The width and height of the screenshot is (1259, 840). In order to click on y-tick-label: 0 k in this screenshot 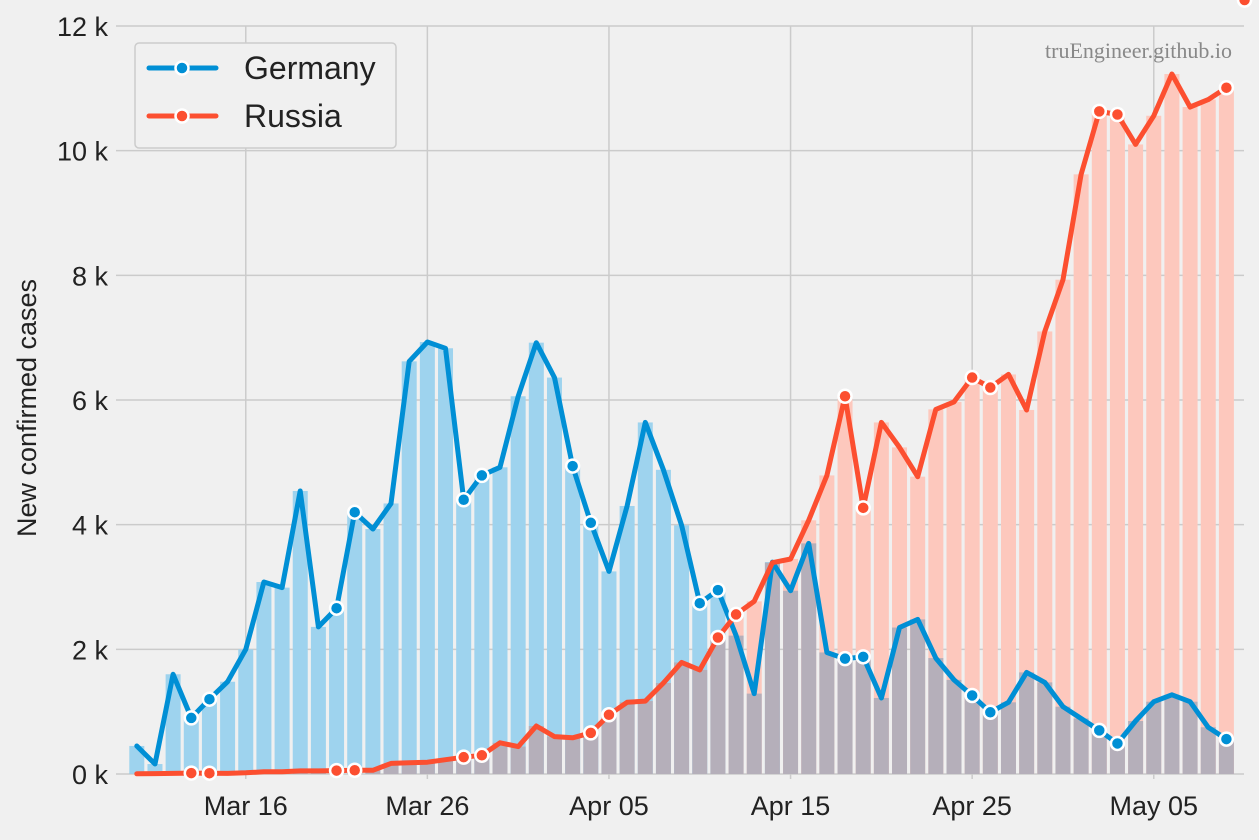, I will do `click(90, 775)`.